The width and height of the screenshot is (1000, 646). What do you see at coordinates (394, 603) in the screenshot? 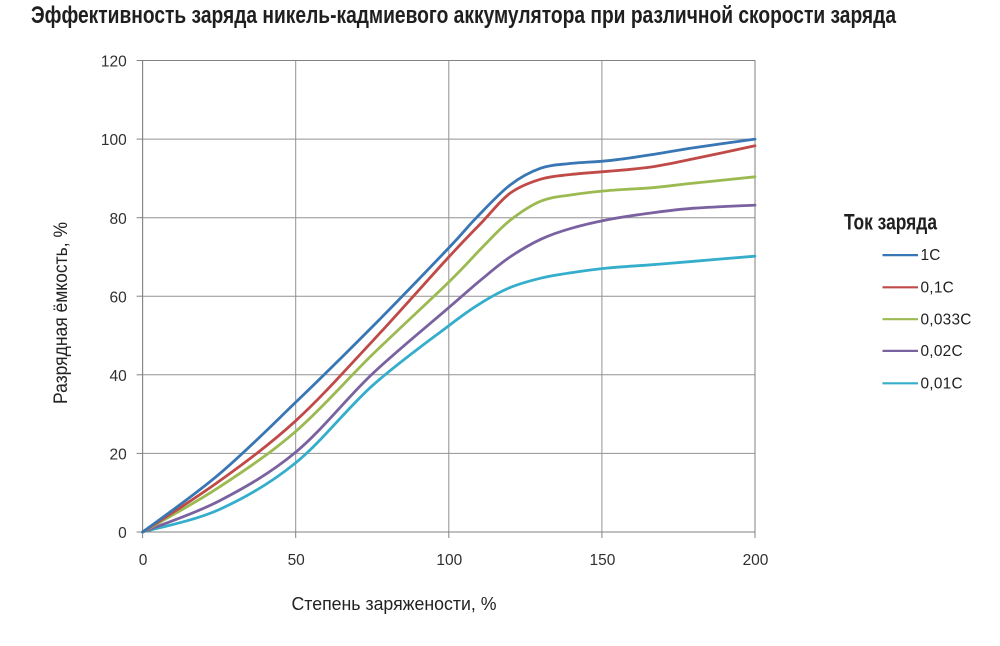
I see `svg-text: Степень заряжености, %` at bounding box center [394, 603].